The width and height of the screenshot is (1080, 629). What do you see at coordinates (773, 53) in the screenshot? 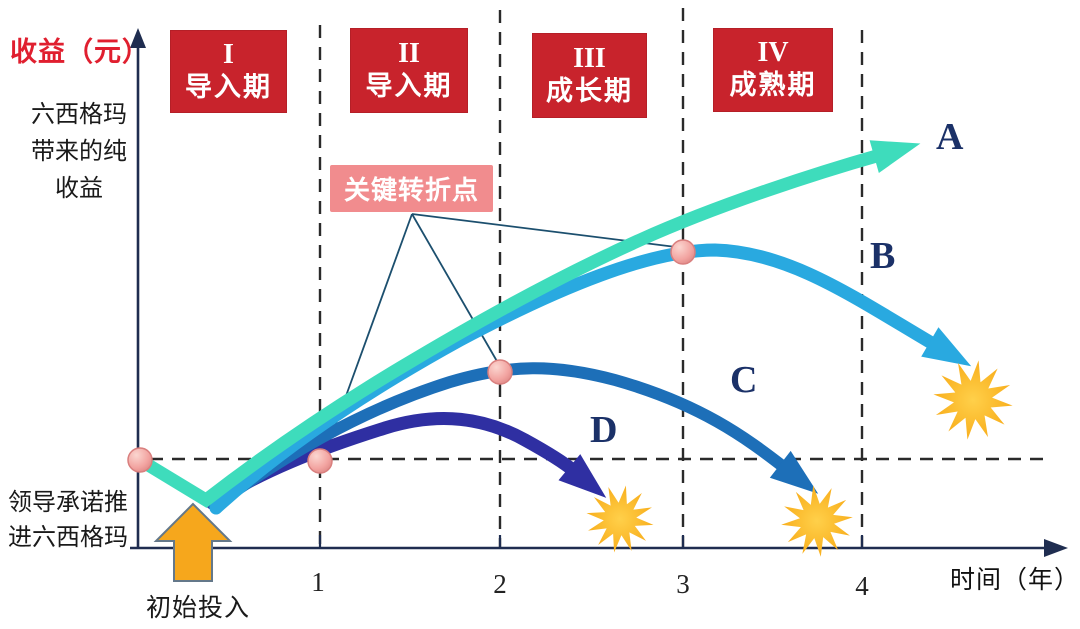
I see `phase-numeral: IV` at bounding box center [773, 53].